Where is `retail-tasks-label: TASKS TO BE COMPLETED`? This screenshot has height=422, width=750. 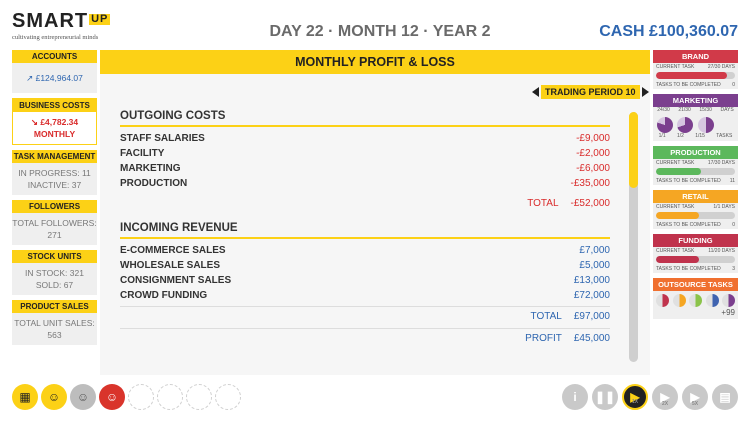
retail-tasks-label: TASKS TO BE COMPLETED is located at coordinates (688, 225).